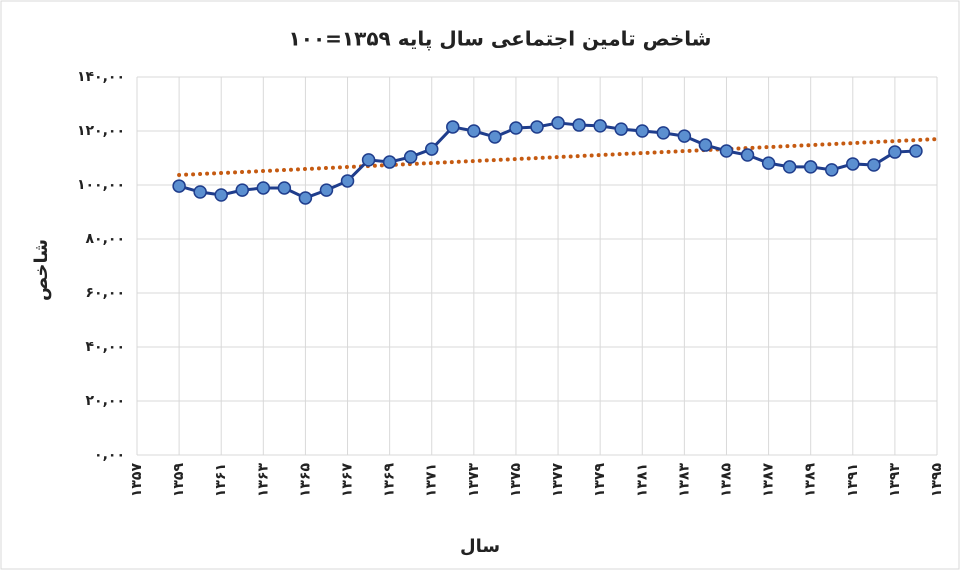 This screenshot has width=960, height=570. I want to click on x-tick-label: ۱۳۵۹, so click(179, 480).